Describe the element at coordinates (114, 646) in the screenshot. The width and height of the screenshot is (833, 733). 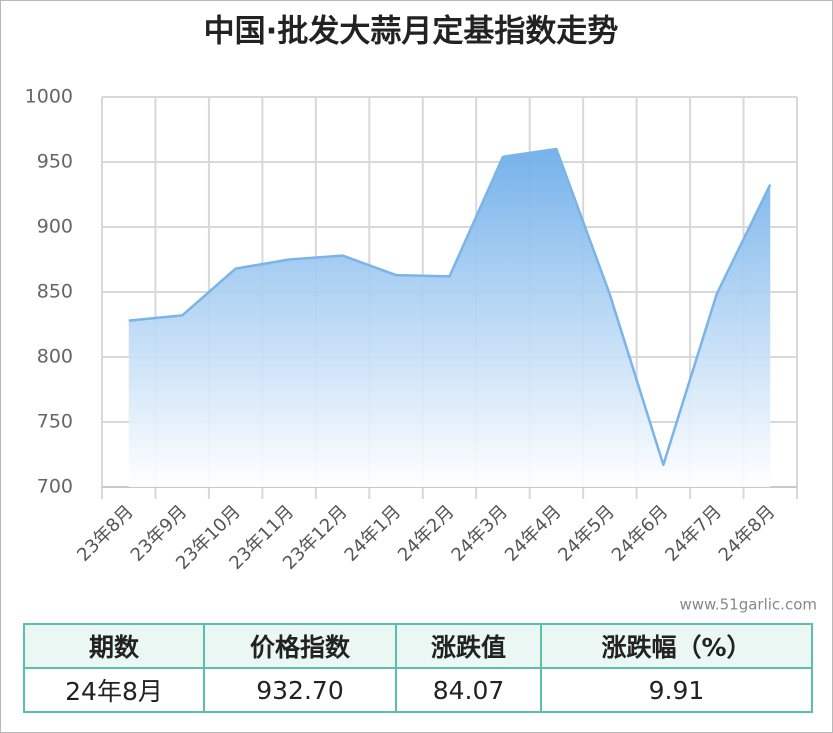
I see `header-cell: 期数` at that location.